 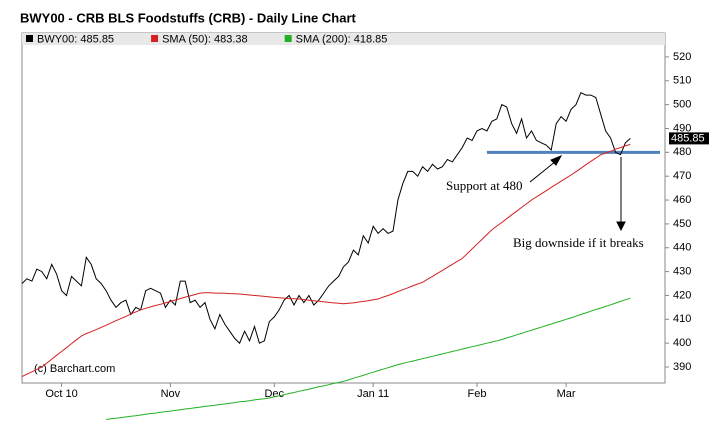 I want to click on legend-label: BWY00: 485.85, so click(x=75, y=39).